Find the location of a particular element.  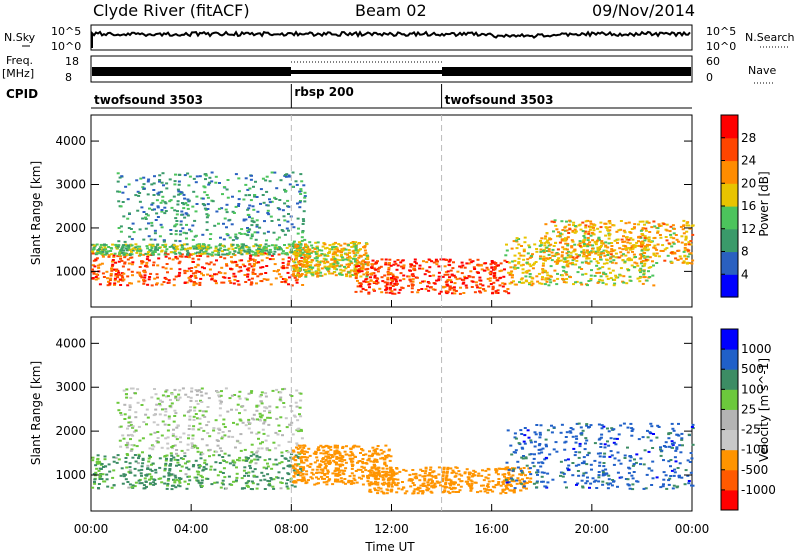

date-title: 09/Nov/2014 is located at coordinates (643, 10).